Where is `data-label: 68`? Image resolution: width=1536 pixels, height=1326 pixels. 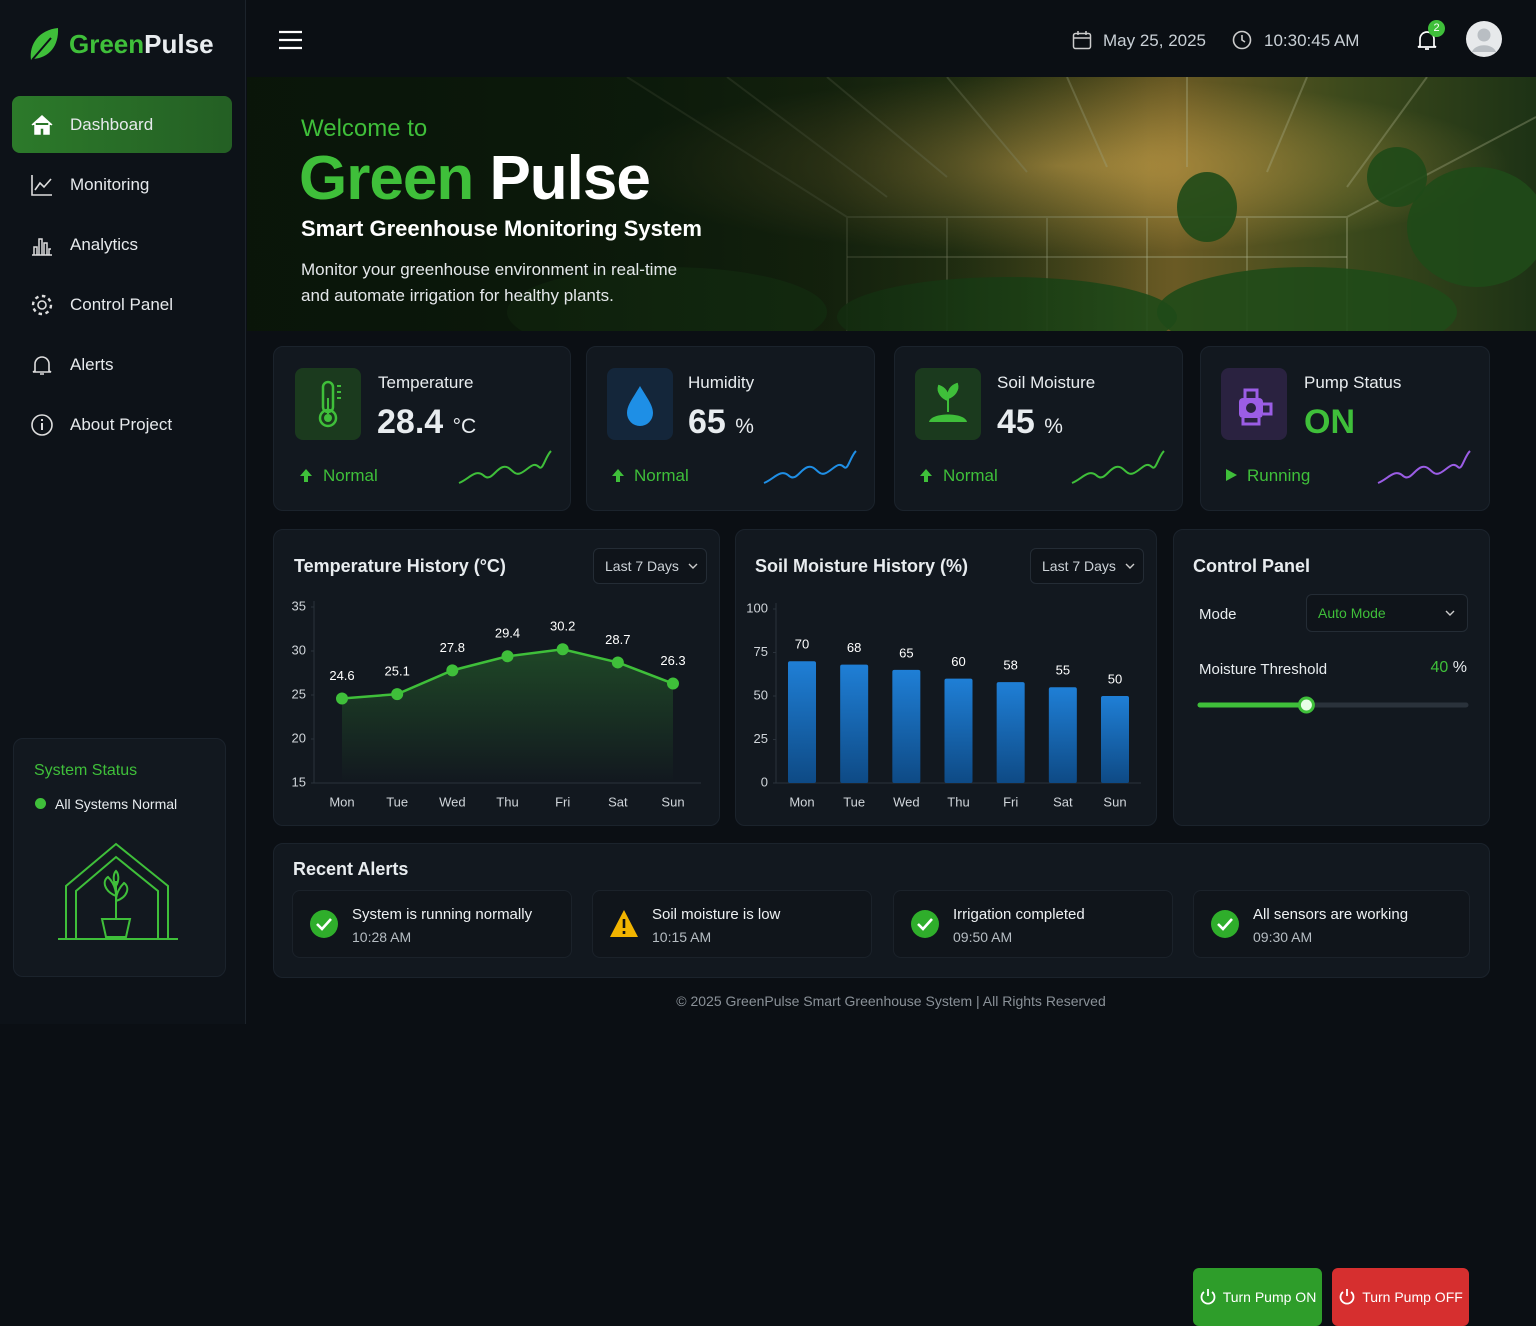 data-label: 68 is located at coordinates (854, 647).